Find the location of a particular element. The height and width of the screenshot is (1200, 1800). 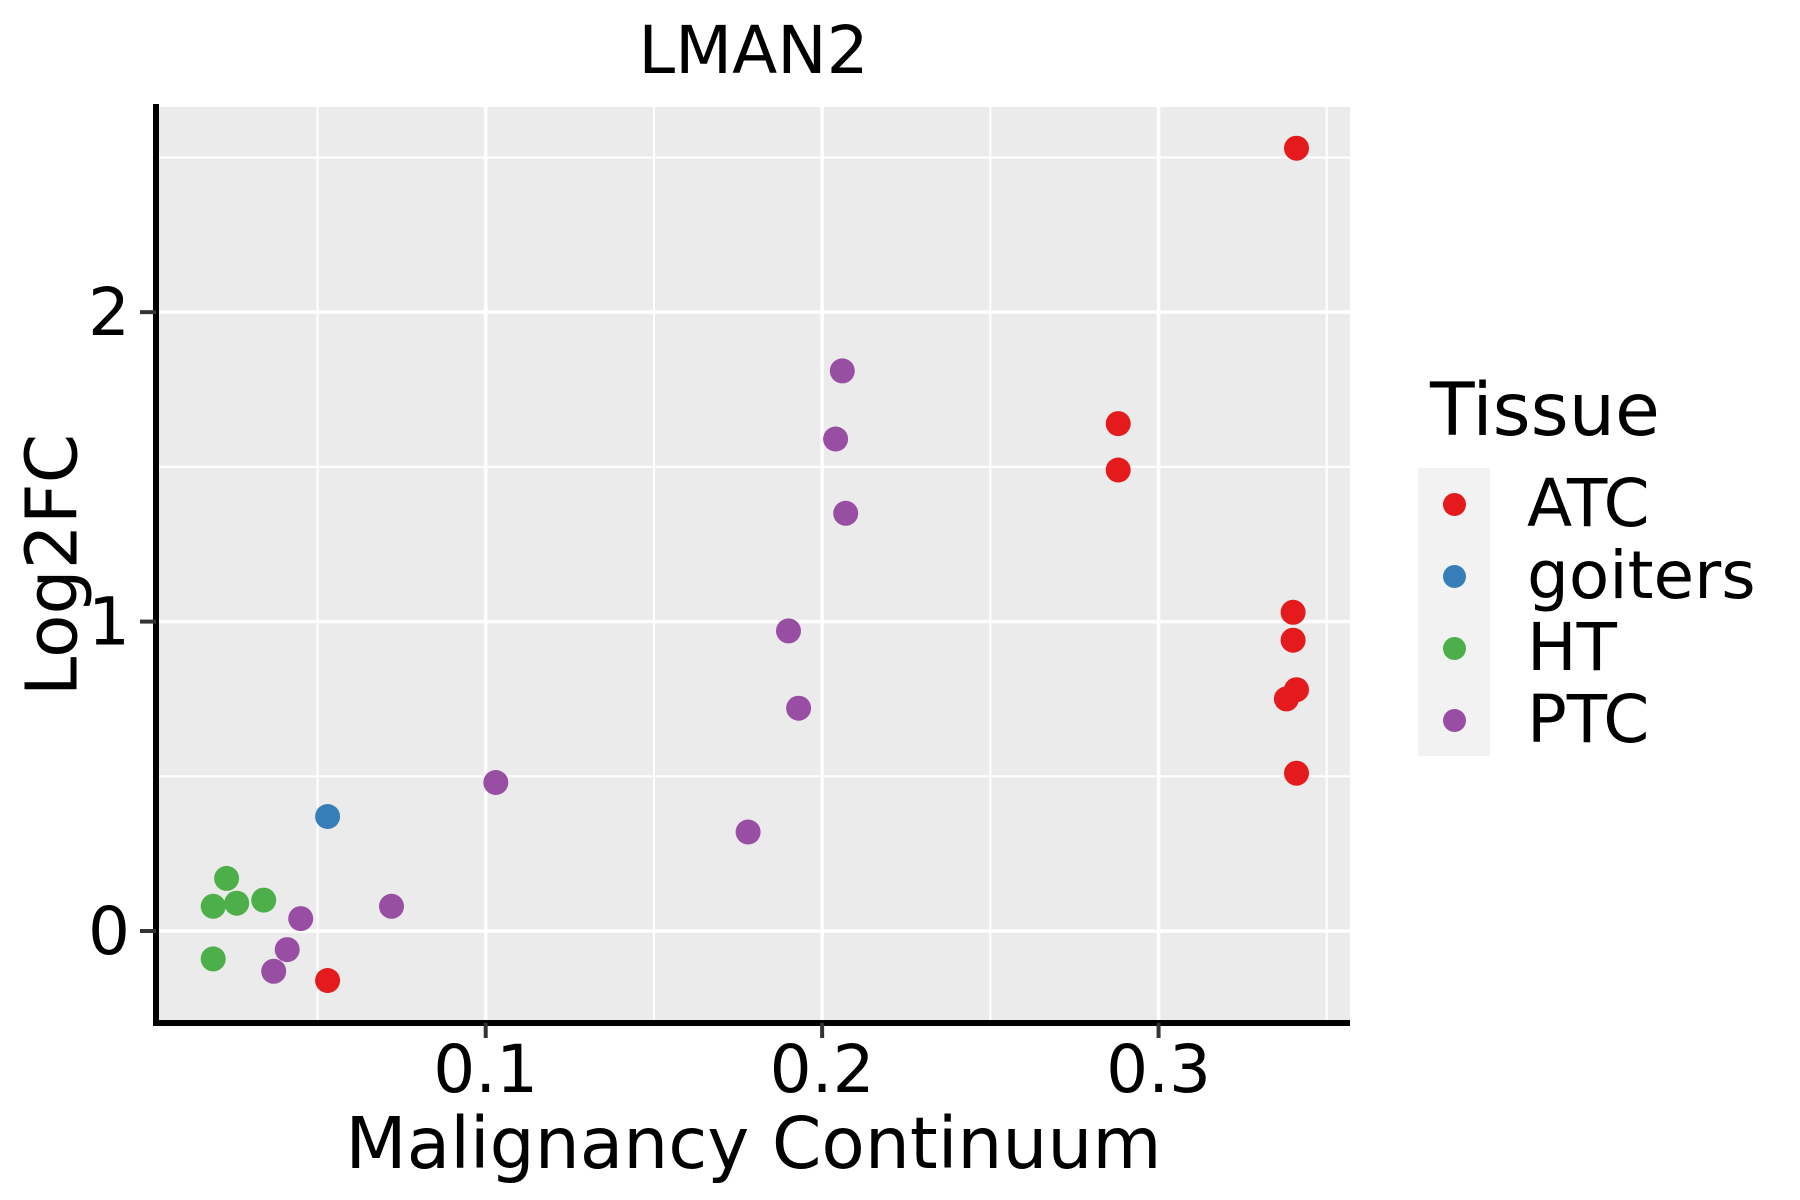

legend-item-goiters: goiters is located at coordinates (1587, 576).